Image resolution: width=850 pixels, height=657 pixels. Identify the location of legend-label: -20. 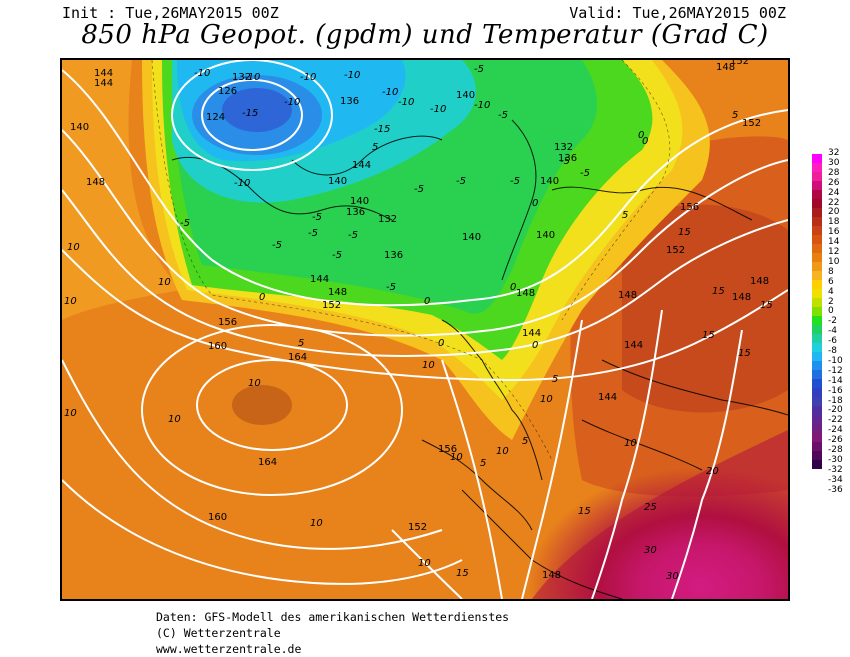
(835, 410).